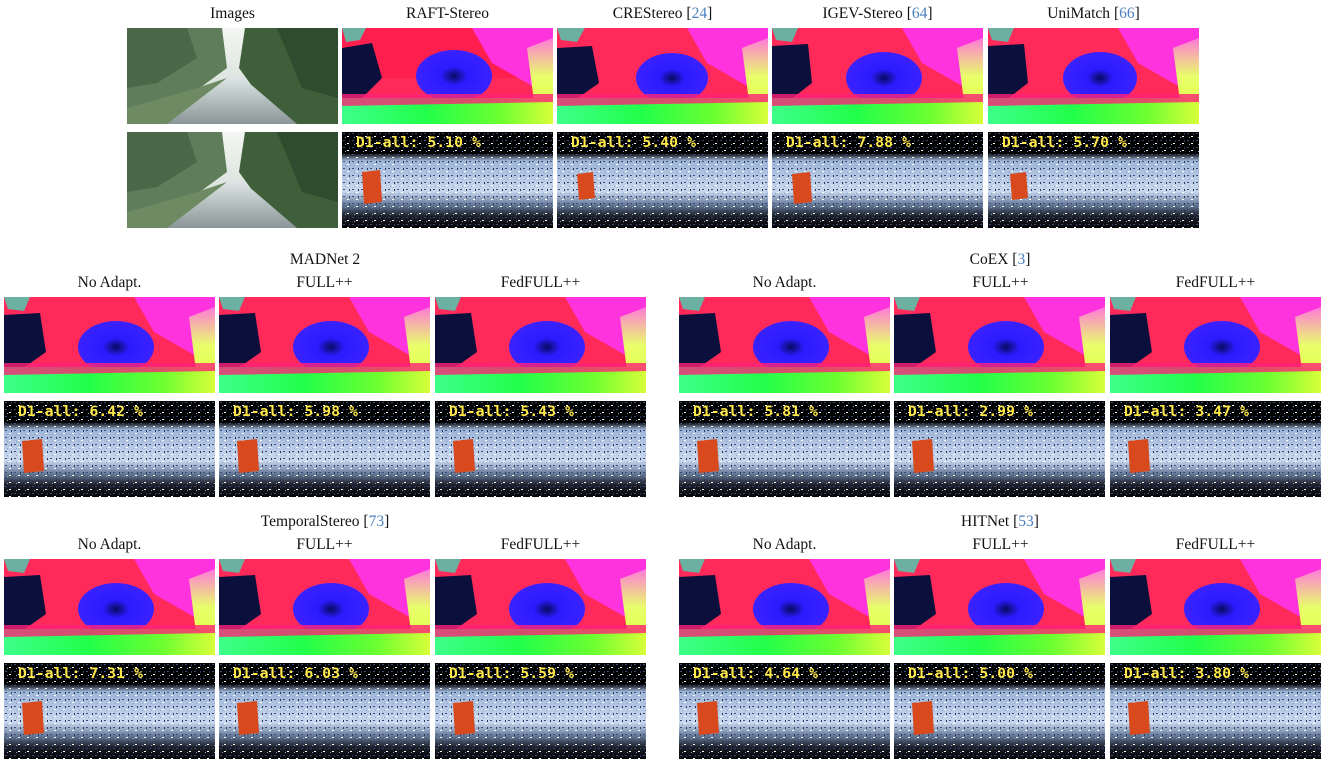 This screenshot has height=763, width=1329. I want to click on group-title-text: CoEX, so click(989, 259).